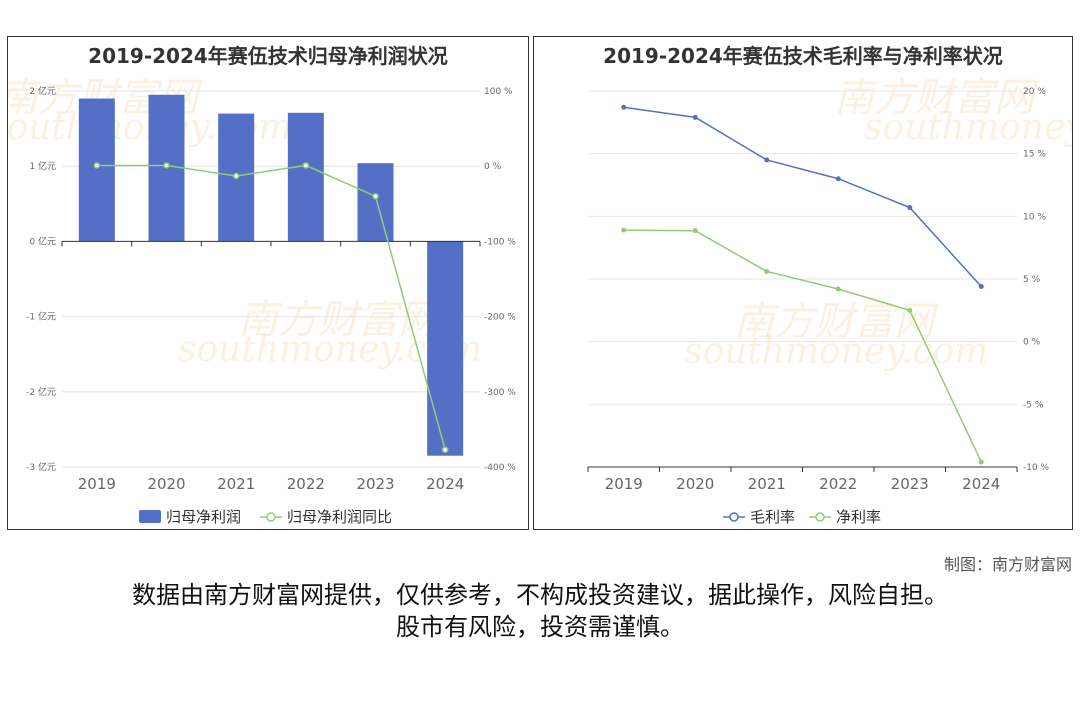 The image size is (1080, 720). Describe the element at coordinates (150, 516) in the screenshot. I see `legend-bar-swatch` at that location.